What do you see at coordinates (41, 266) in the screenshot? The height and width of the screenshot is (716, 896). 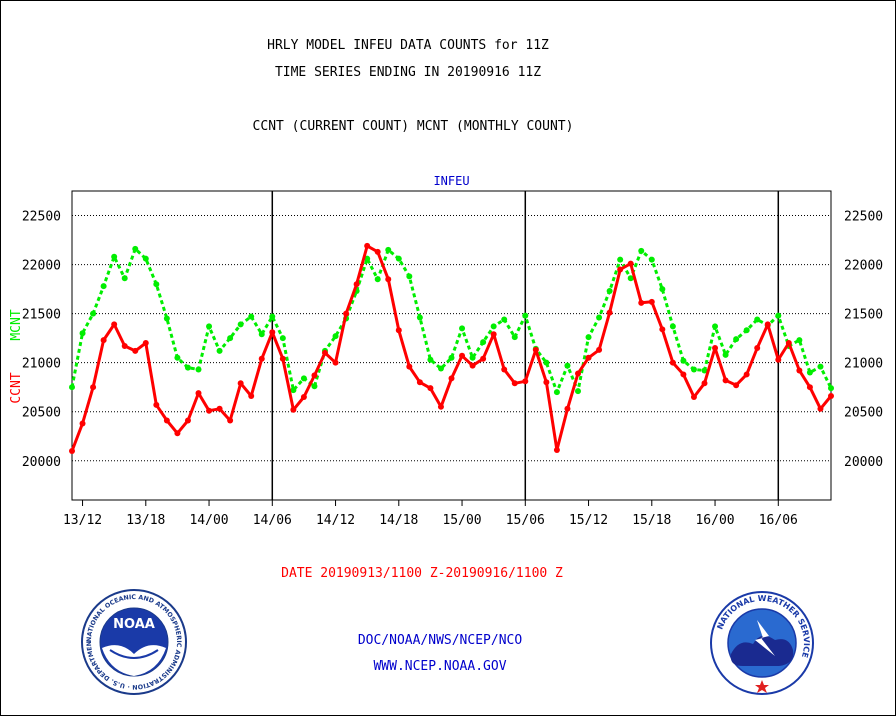 I see `y-tick-label-left: 22000` at bounding box center [41, 266].